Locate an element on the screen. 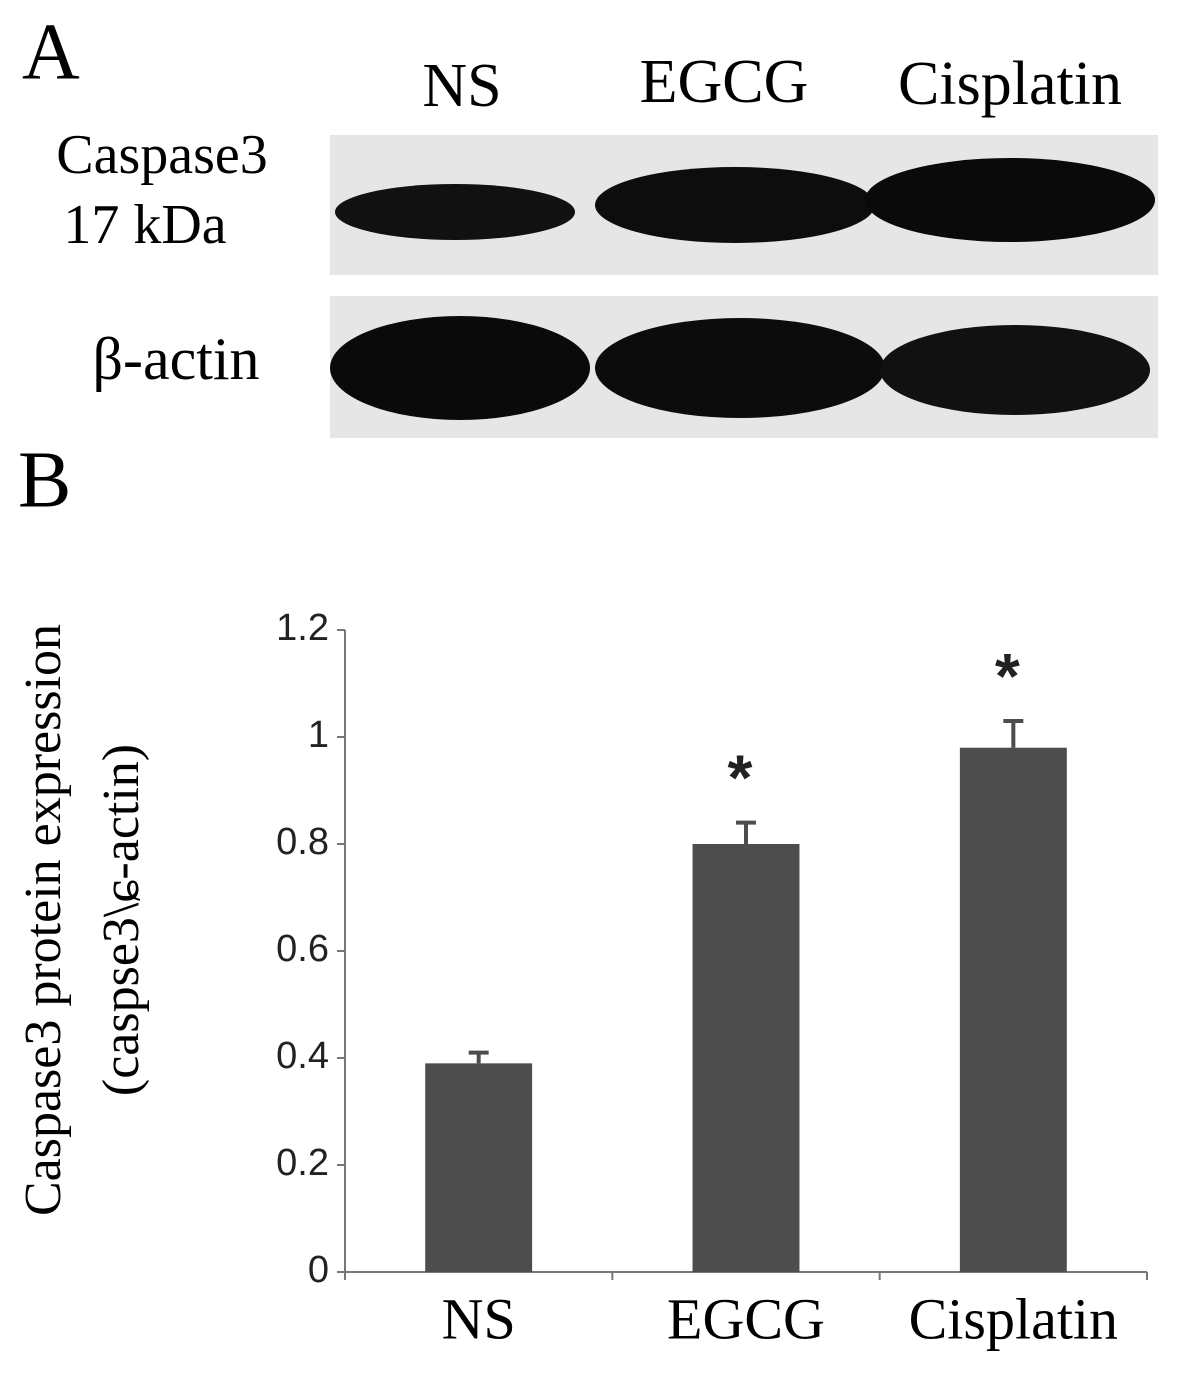 Image resolution: width=1182 pixels, height=1392 pixels. y-title-line: Caspase3 protein expression is located at coordinates (43, 920).